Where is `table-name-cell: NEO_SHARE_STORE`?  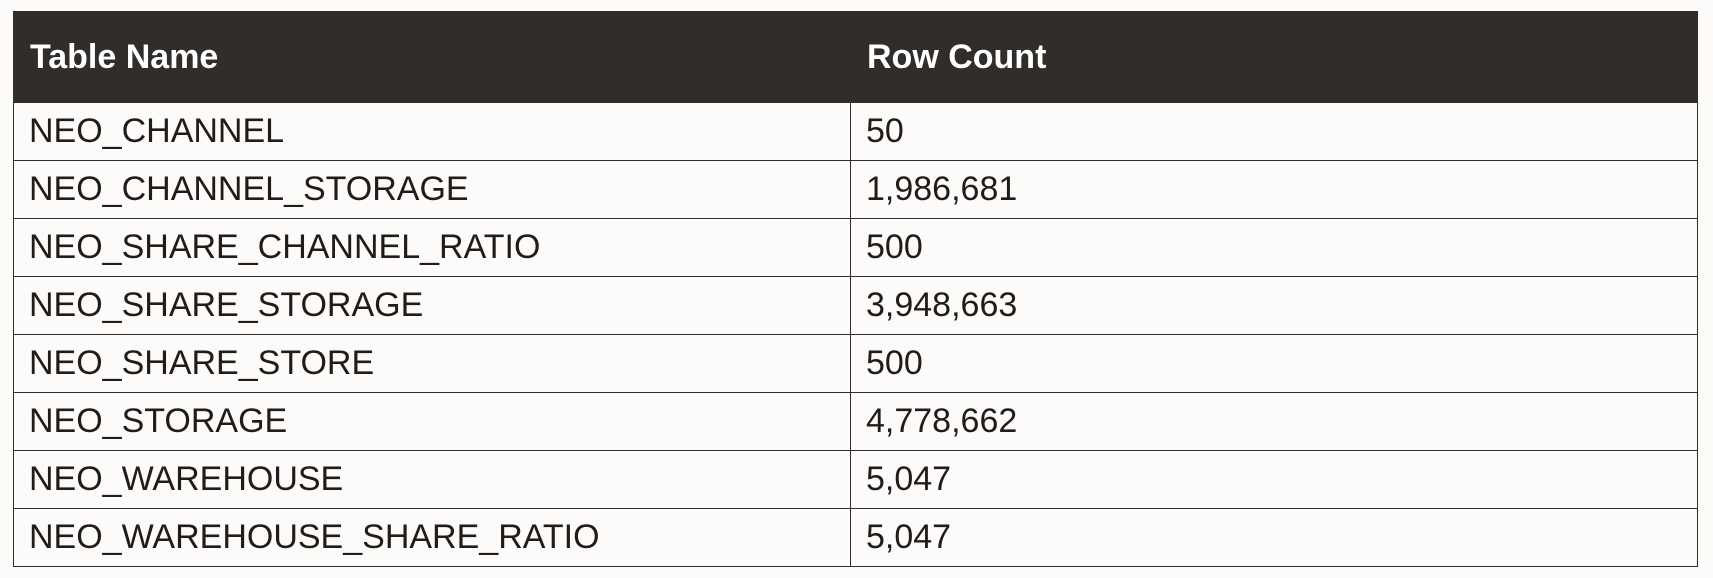 table-name-cell: NEO_SHARE_STORE is located at coordinates (432, 363).